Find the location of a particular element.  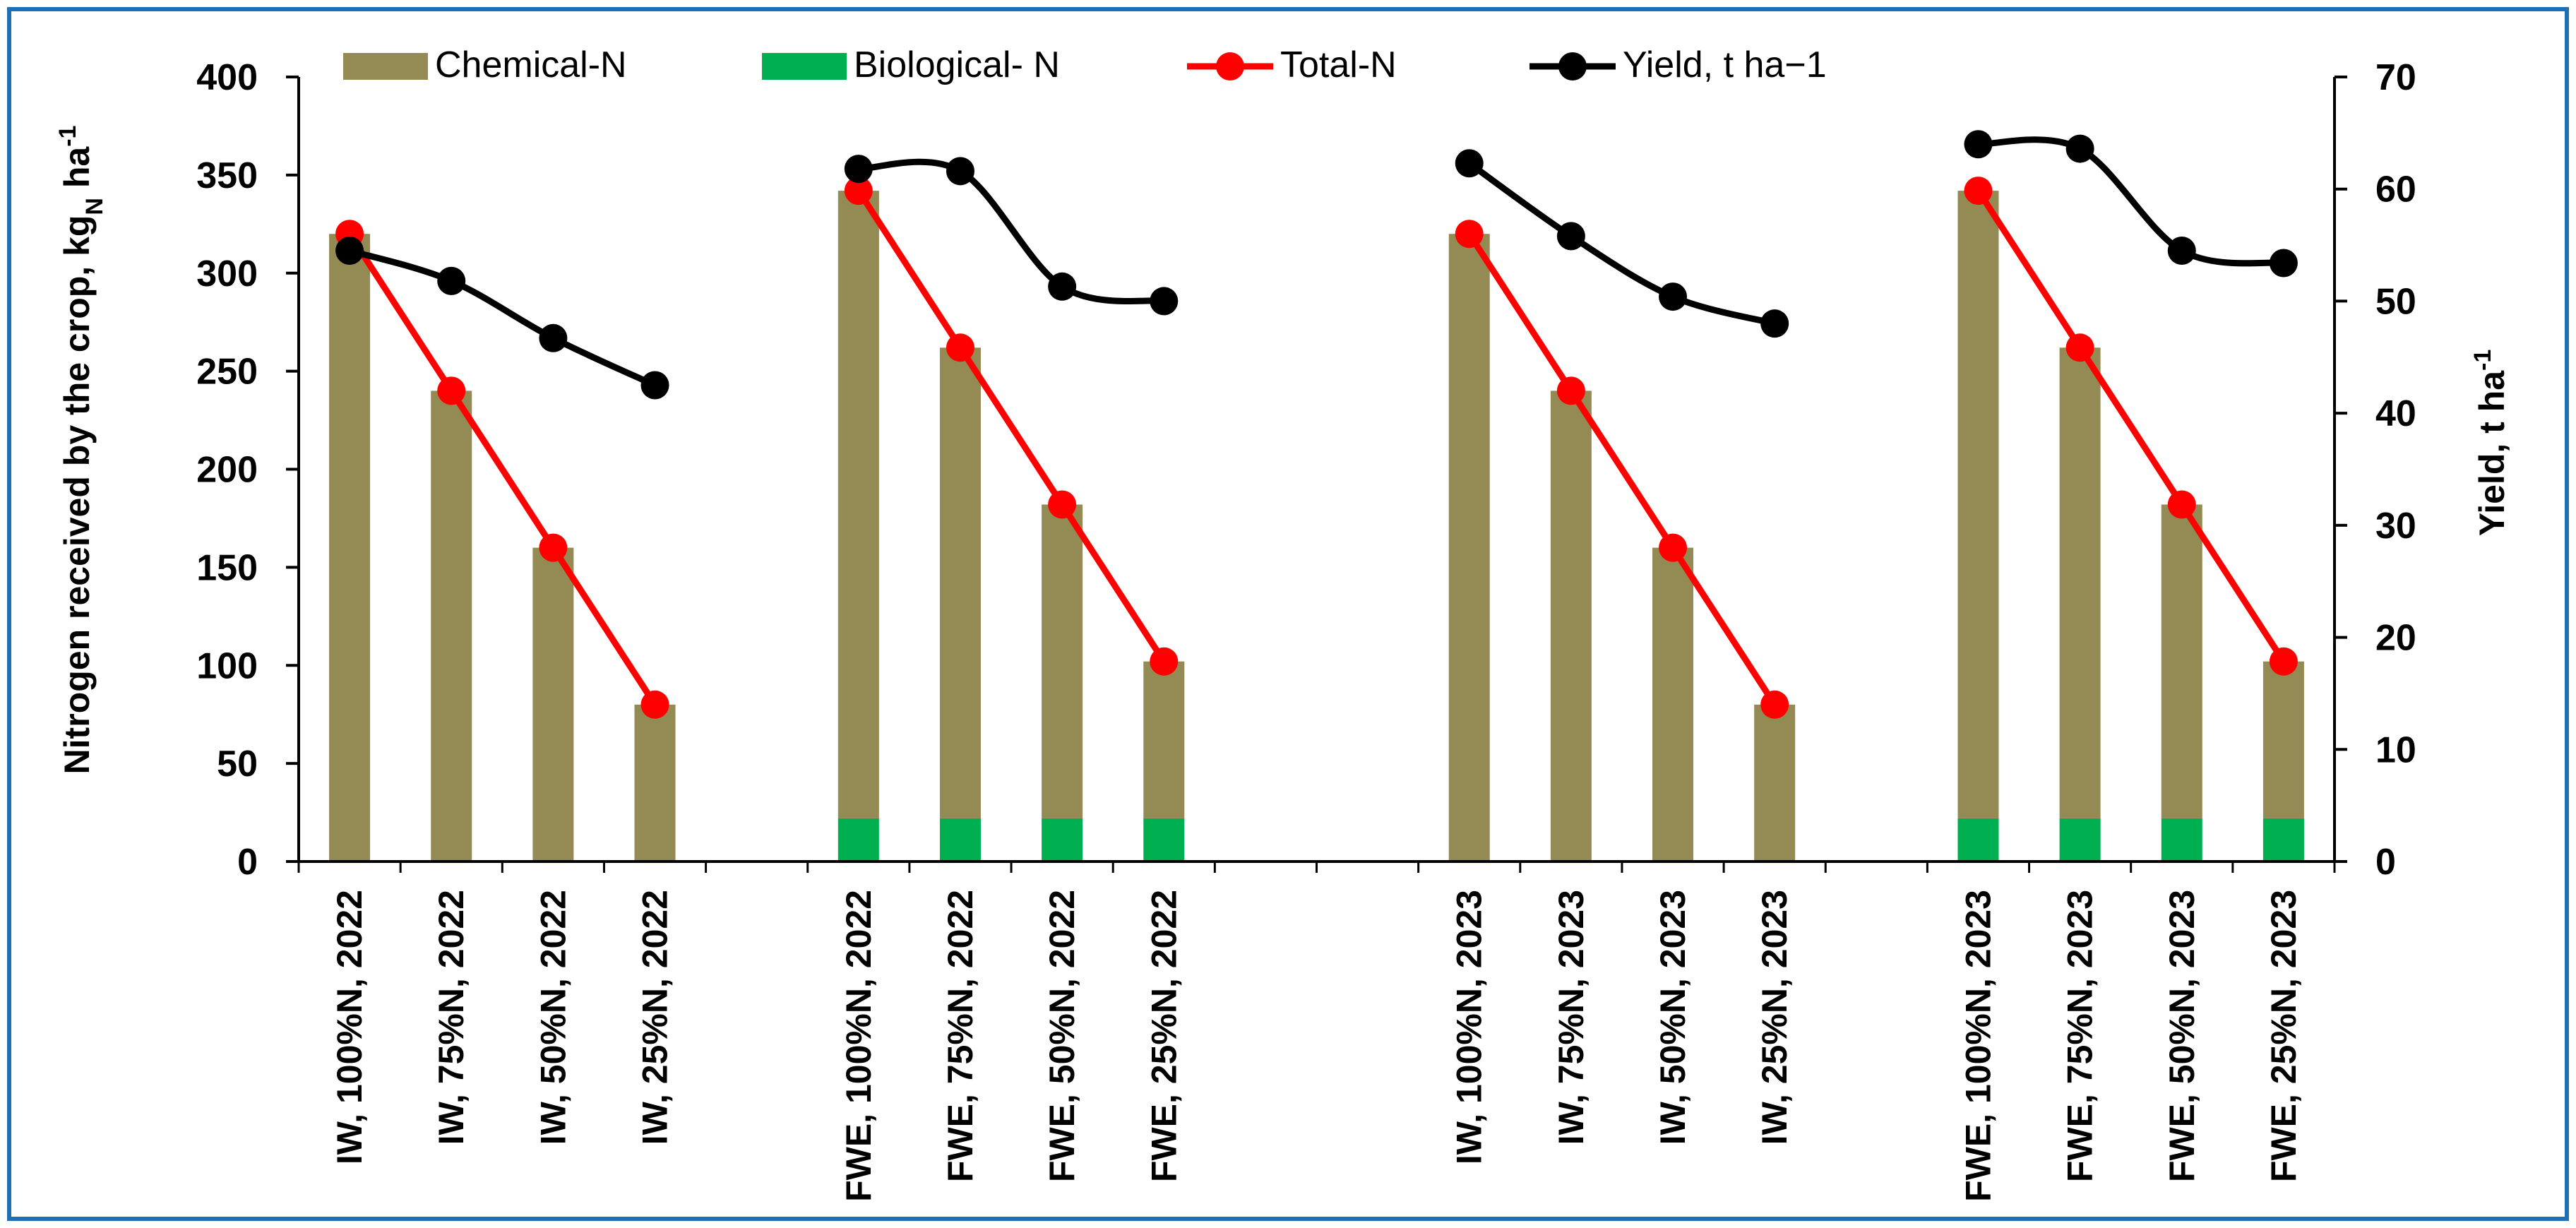

x-tick-label: IW, 25%N, 2023 is located at coordinates (1774, 1017).